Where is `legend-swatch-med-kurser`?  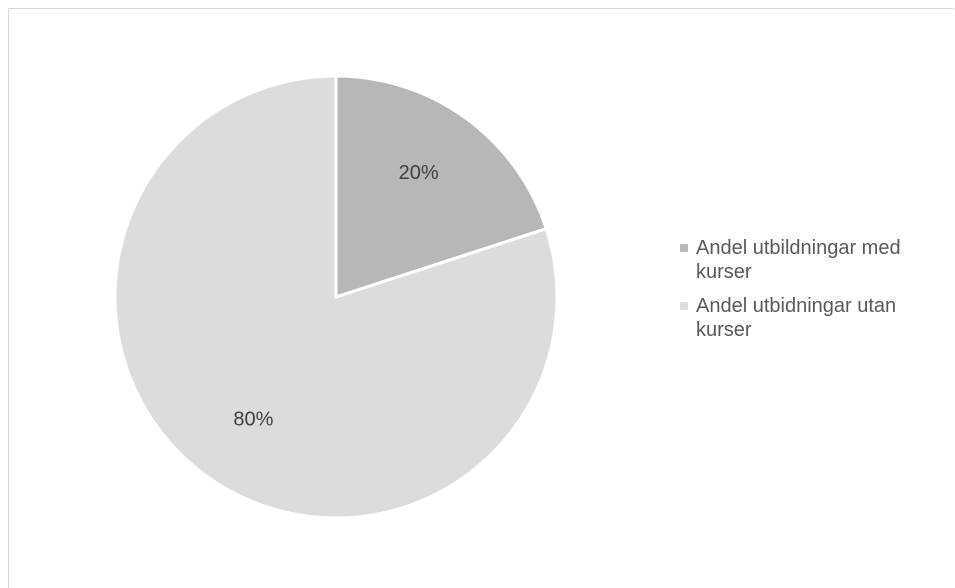 legend-swatch-med-kurser is located at coordinates (684, 248).